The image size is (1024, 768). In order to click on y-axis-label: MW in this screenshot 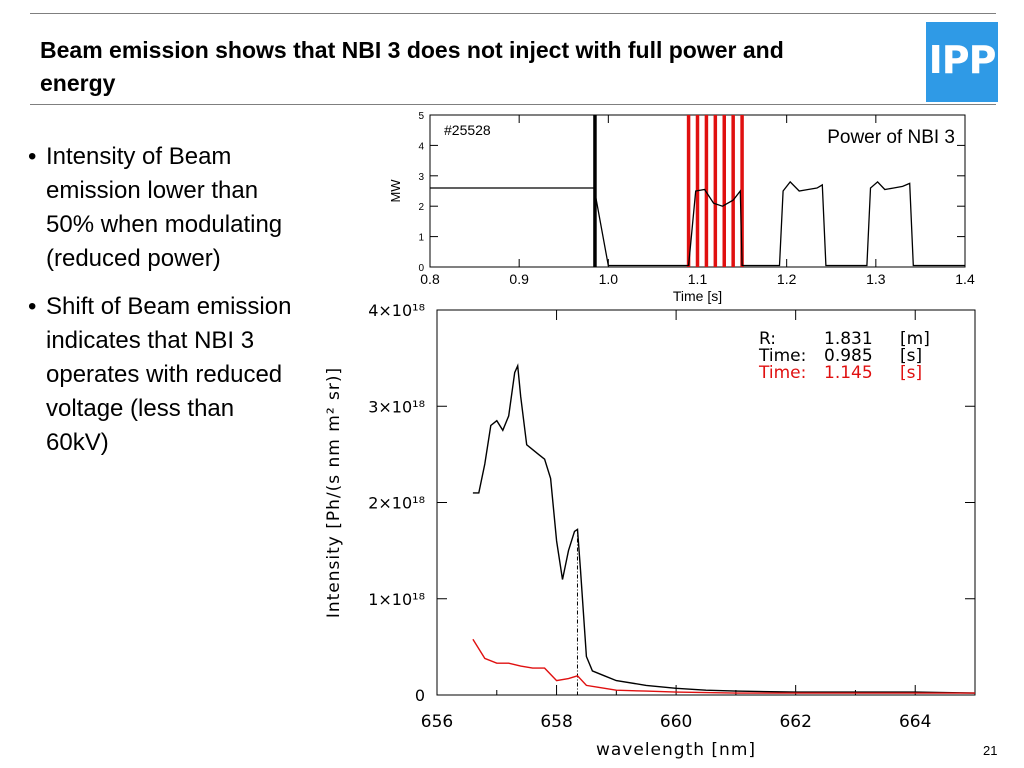, I will do `click(395, 191)`.